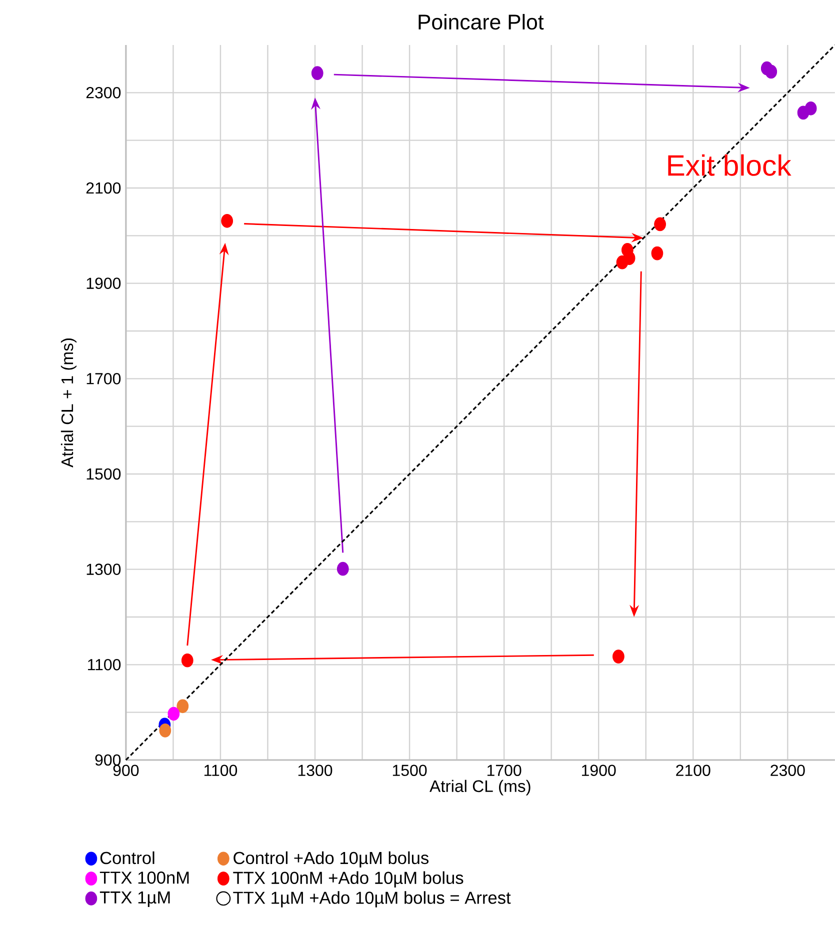  What do you see at coordinates (103, 283) in the screenshot?
I see `y-tick-label: 1900` at bounding box center [103, 283].